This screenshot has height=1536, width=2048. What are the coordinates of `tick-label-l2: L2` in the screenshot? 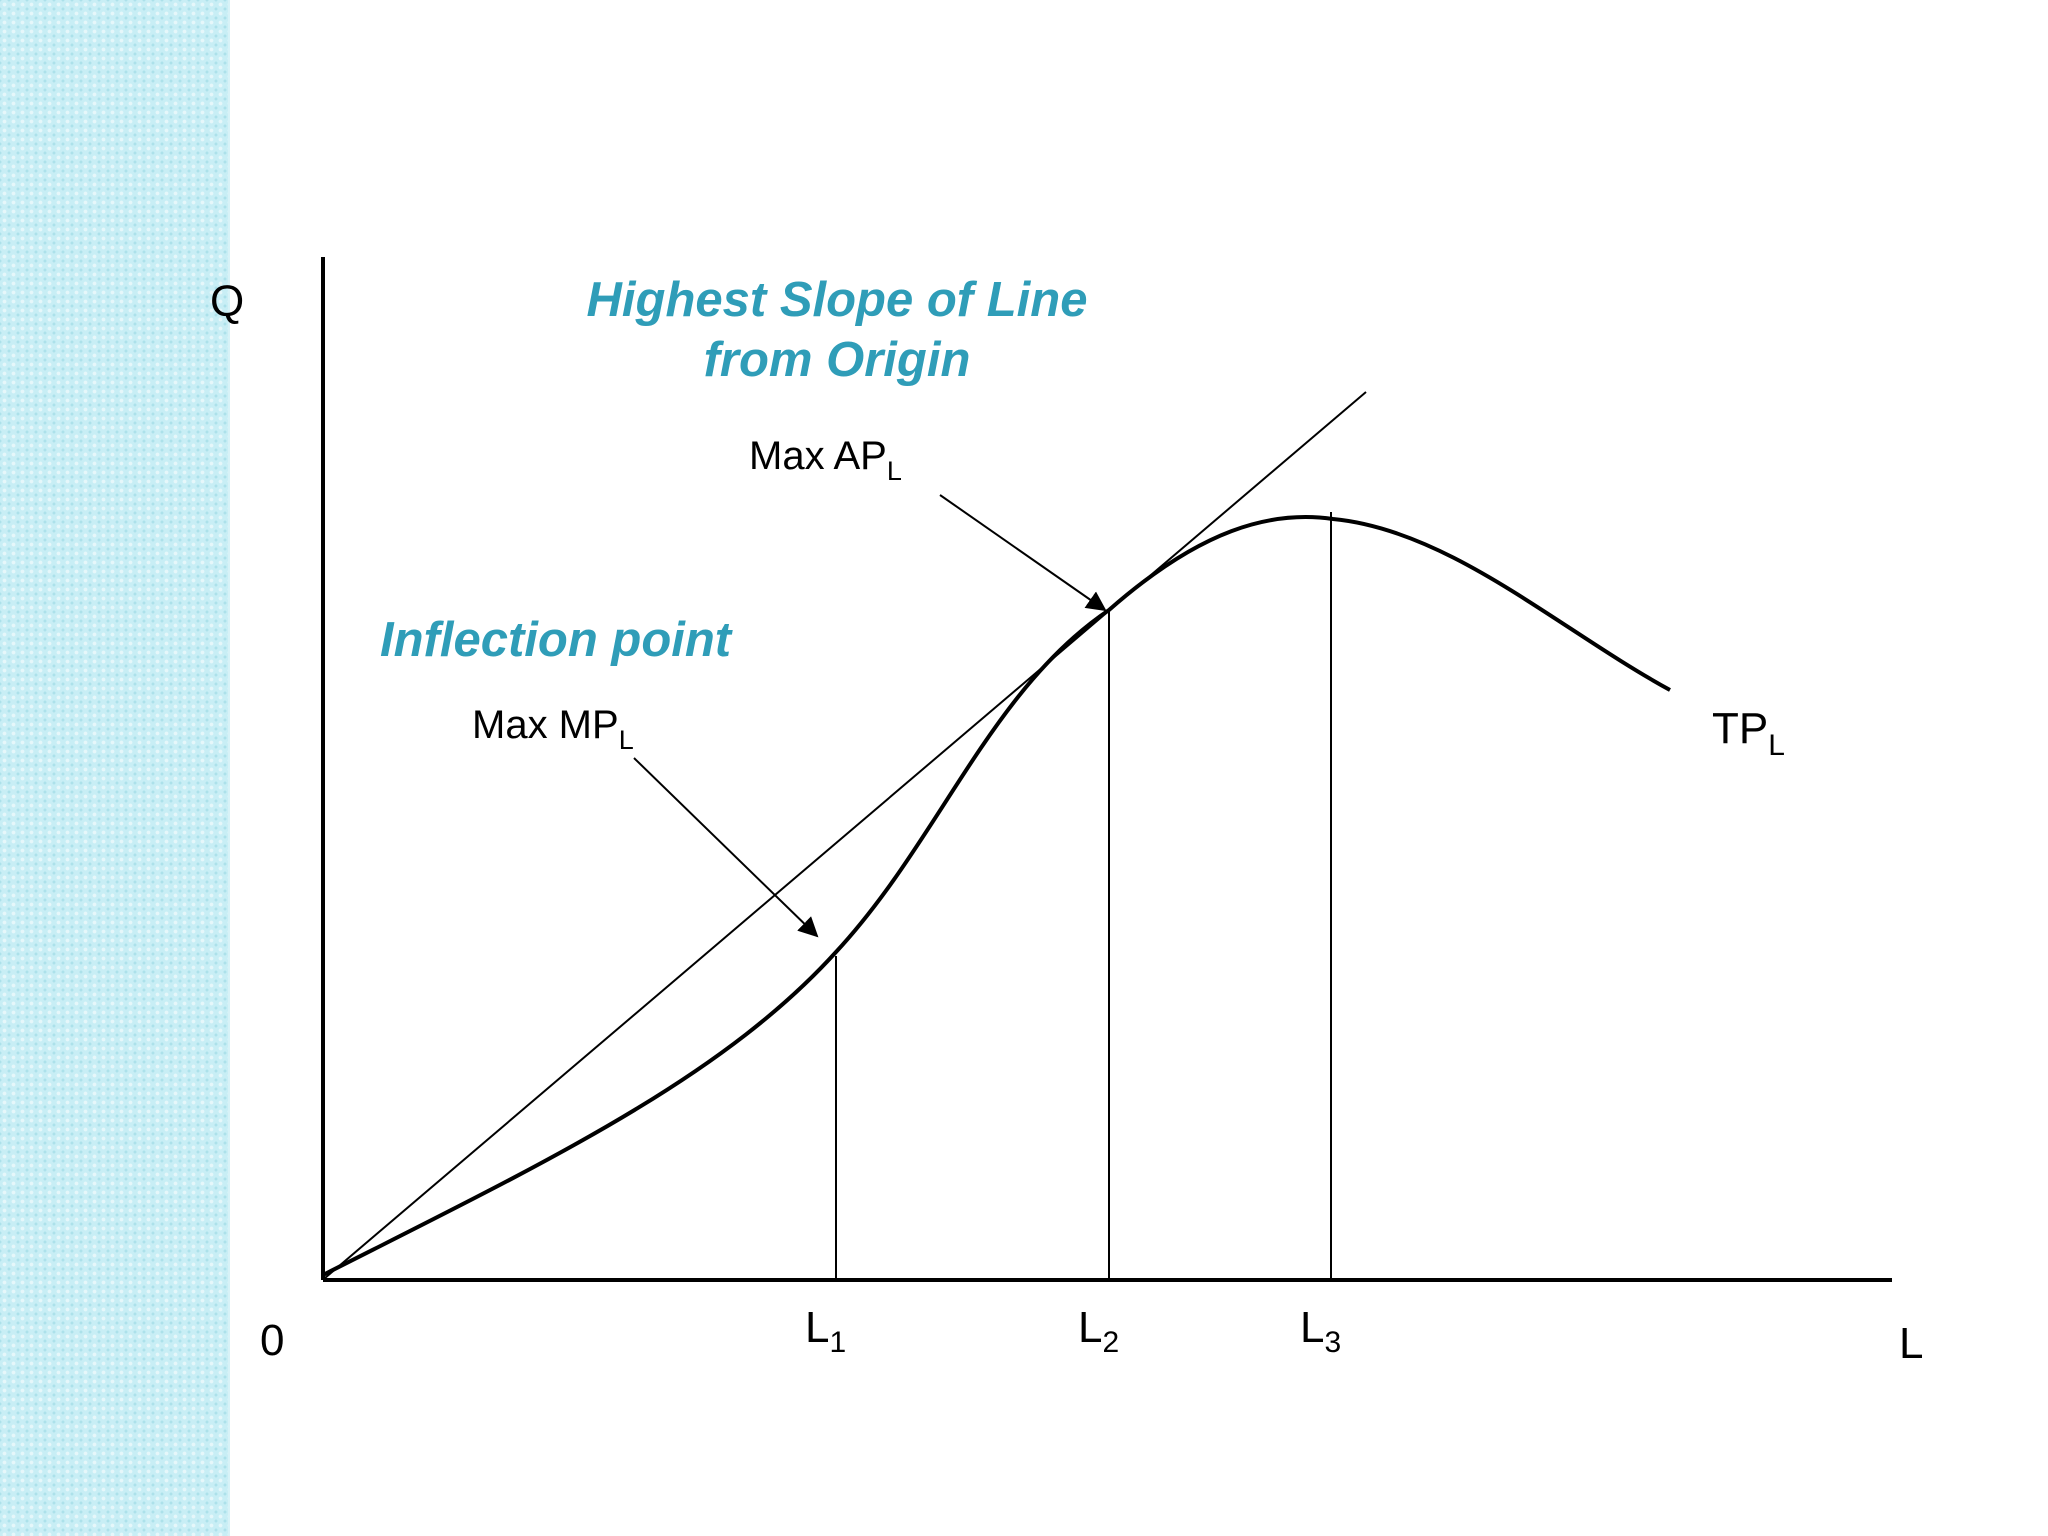 It's located at (1098, 1331).